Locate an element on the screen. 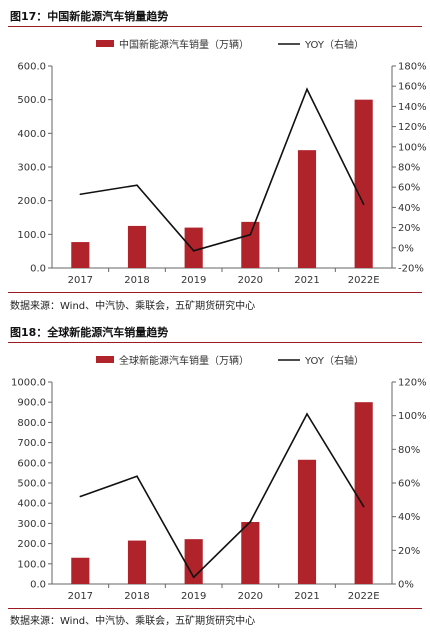 This screenshot has width=430, height=633. right-tick-label: 140% is located at coordinates (412, 107).